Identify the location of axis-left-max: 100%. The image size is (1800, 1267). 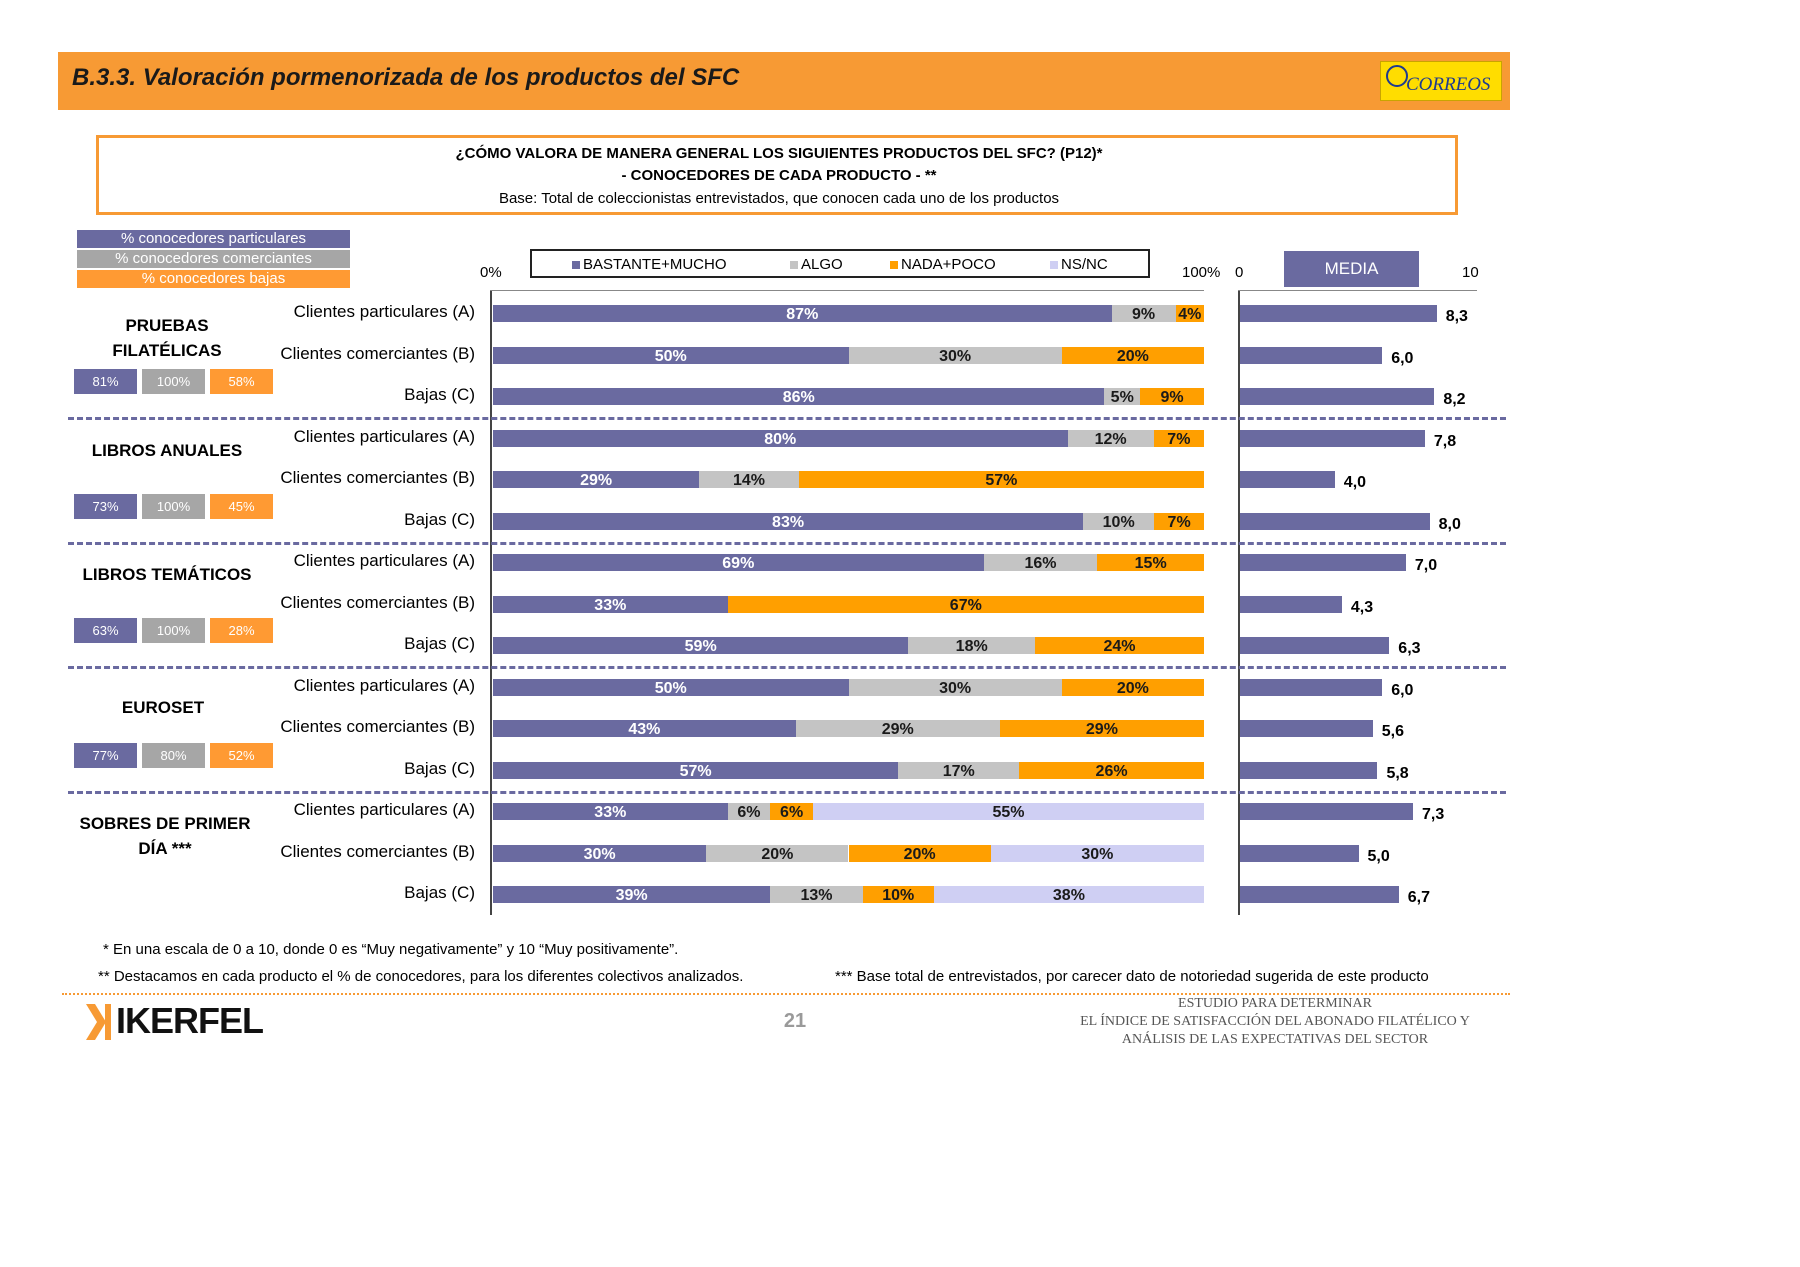
(1201, 272).